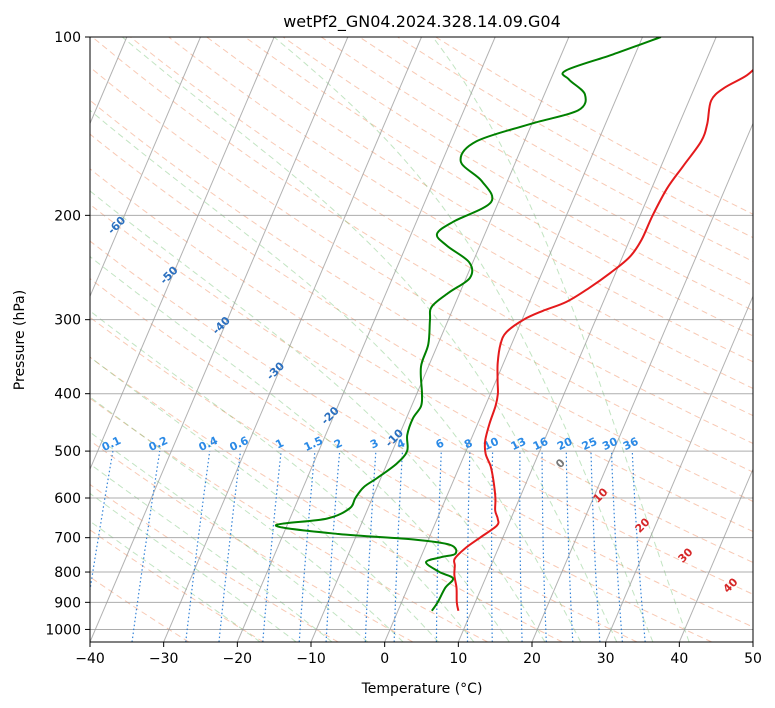 This screenshot has height=708, width=775. What do you see at coordinates (606, 659) in the screenshot?
I see `x-tick-label: 30` at bounding box center [606, 659].